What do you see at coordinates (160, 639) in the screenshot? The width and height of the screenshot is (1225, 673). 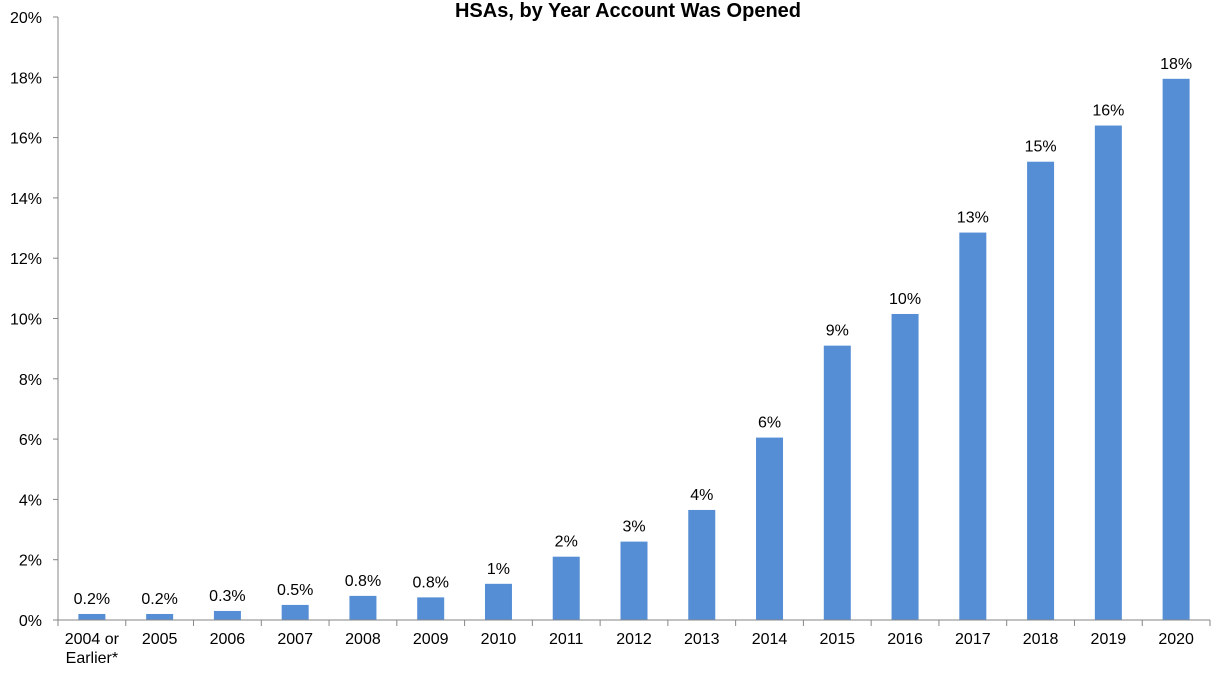 I see `x-tick-label: 2005` at bounding box center [160, 639].